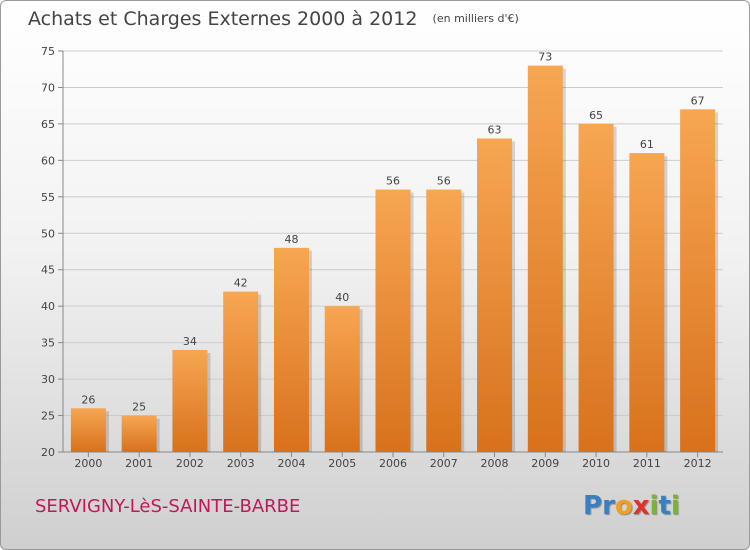 This screenshot has height=550, width=750. What do you see at coordinates (88, 399) in the screenshot?
I see `bar-value-label: 26` at bounding box center [88, 399].